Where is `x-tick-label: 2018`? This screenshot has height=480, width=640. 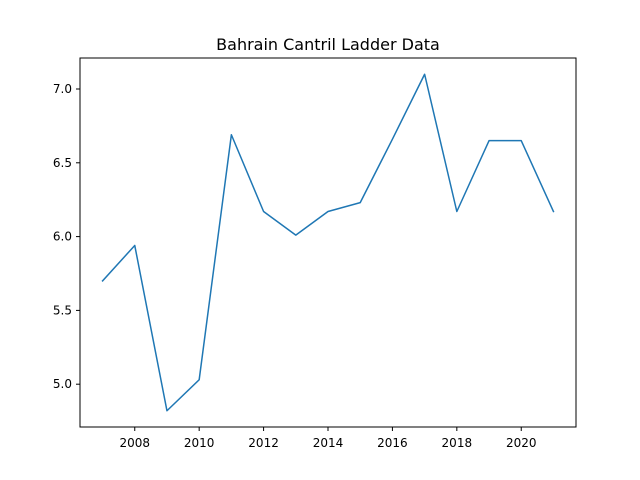
x-tick-label: 2018 is located at coordinates (457, 443).